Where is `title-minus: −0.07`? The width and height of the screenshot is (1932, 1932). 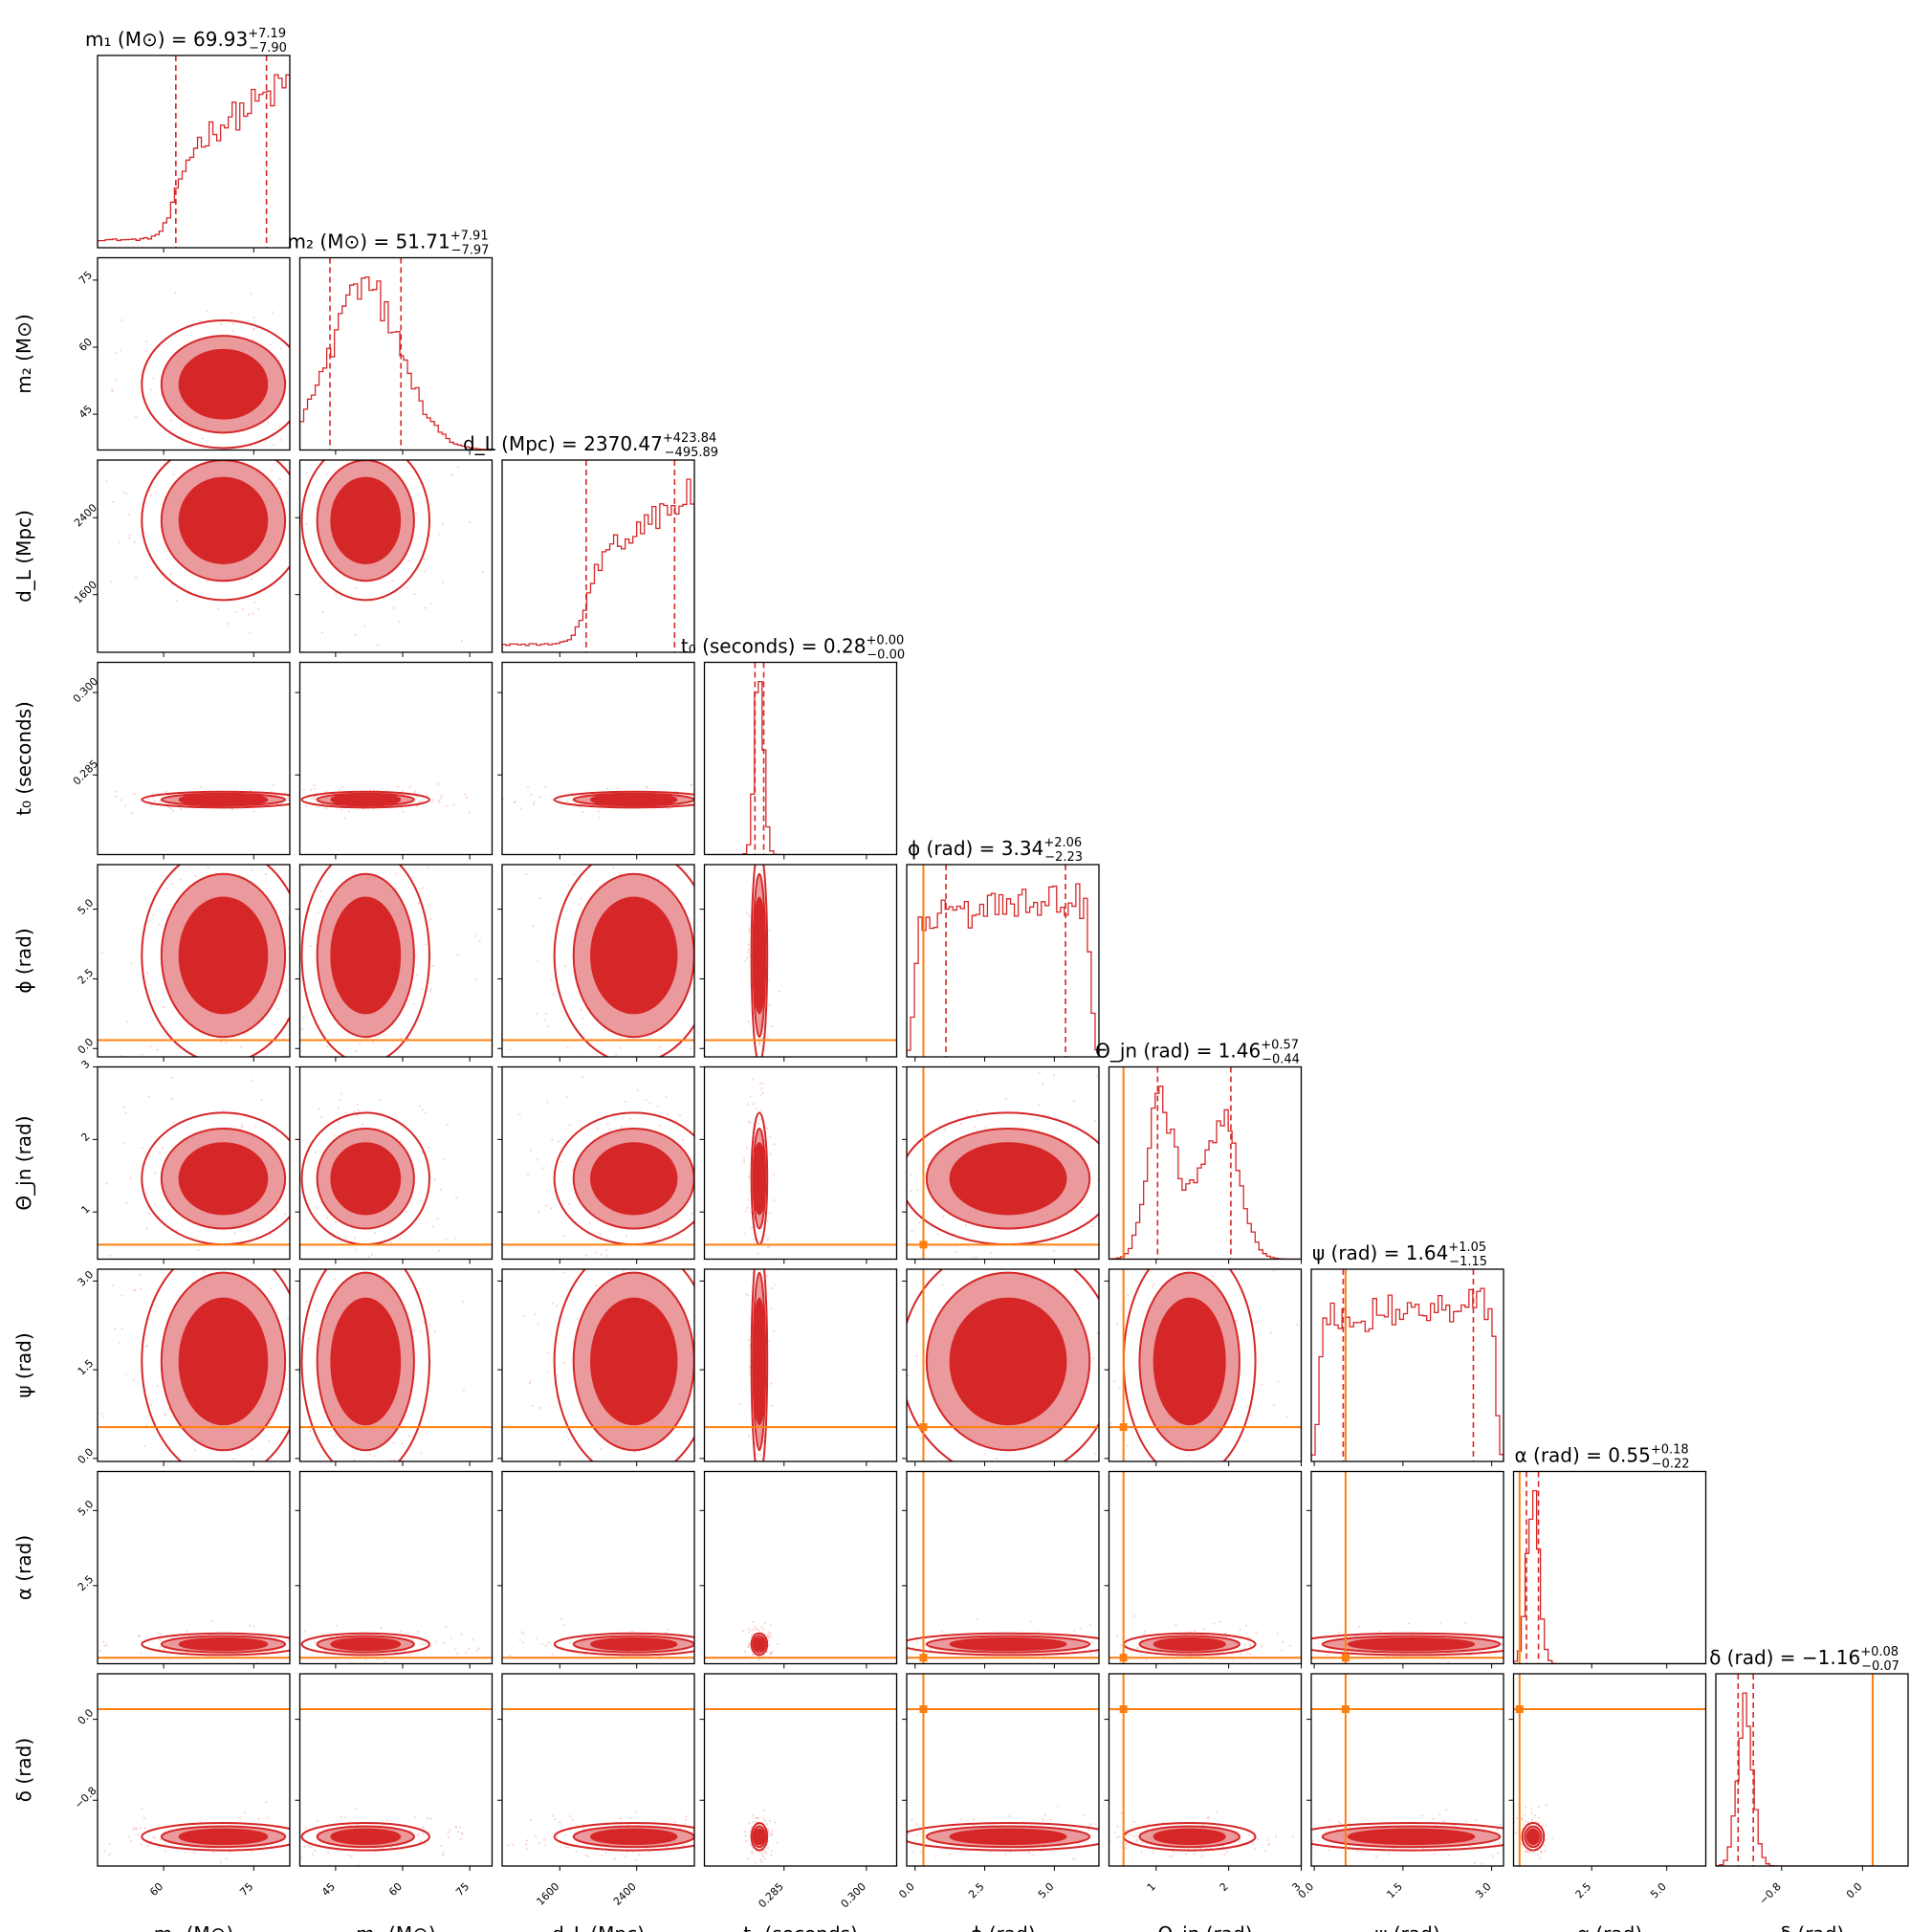
title-minus: −0.07 is located at coordinates (1880, 1666).